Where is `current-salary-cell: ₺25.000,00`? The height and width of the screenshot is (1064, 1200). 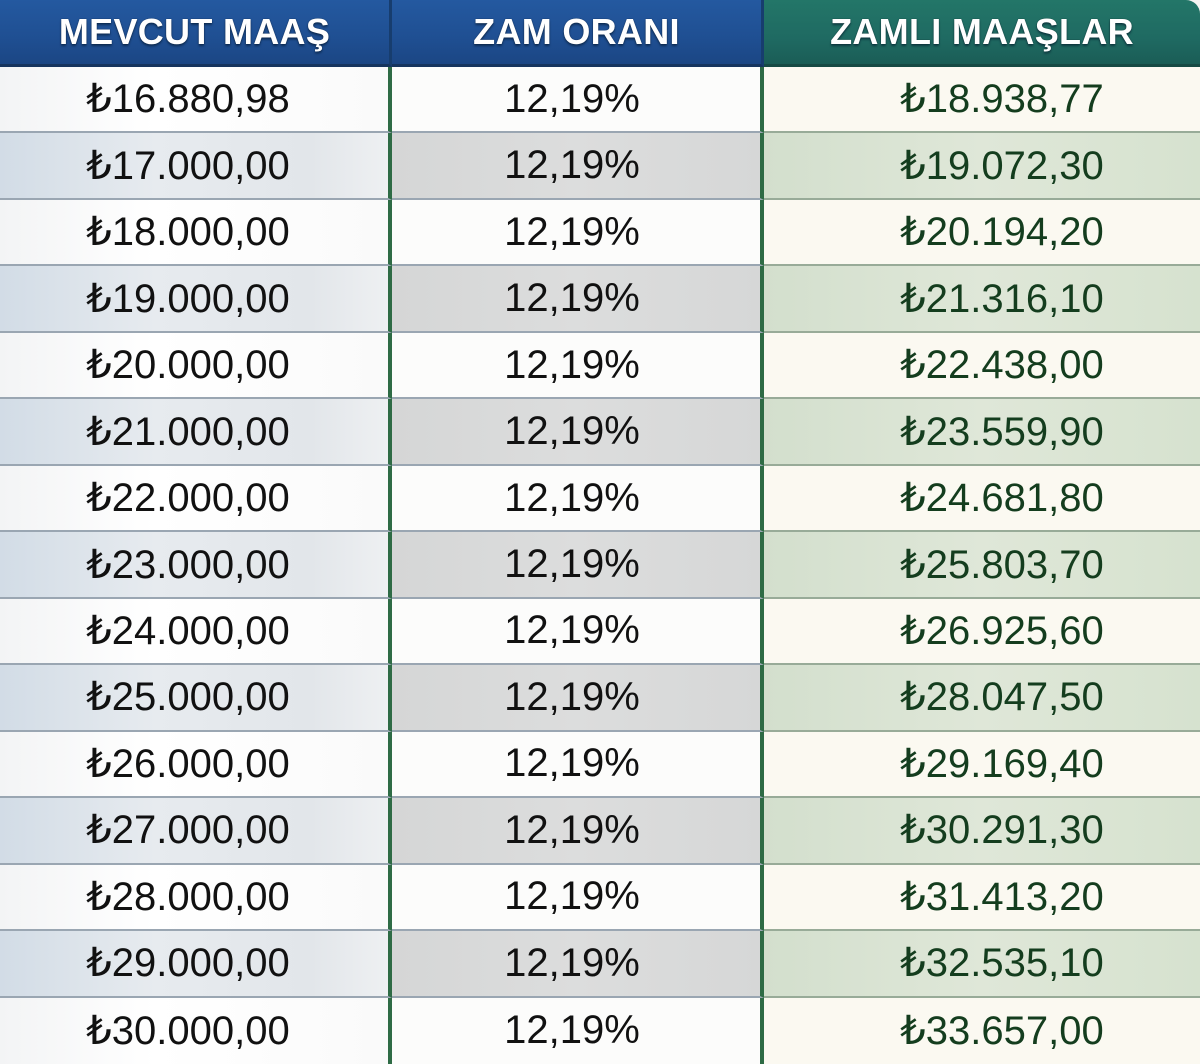 current-salary-cell: ₺25.000,00 is located at coordinates (196, 698).